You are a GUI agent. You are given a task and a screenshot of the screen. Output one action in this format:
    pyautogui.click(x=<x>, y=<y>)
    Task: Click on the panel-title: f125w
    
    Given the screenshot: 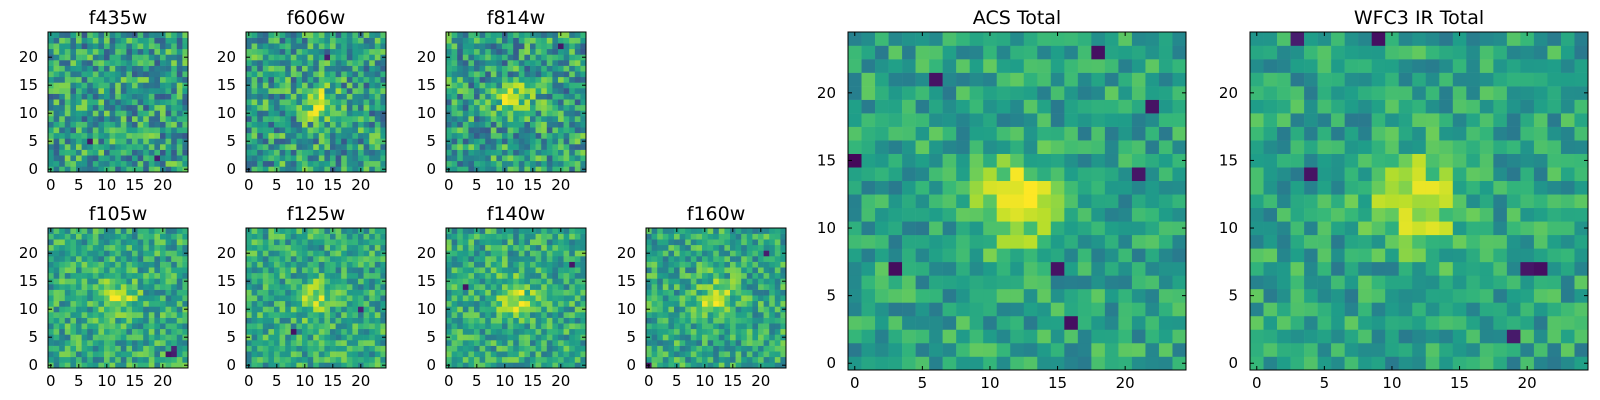 What is the action you would take?
    pyautogui.click(x=316, y=214)
    